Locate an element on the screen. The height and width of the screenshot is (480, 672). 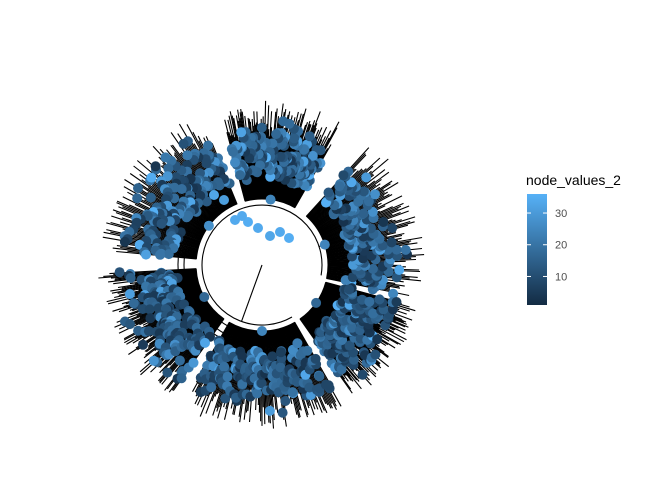
legend-title: node_values_2 is located at coordinates (573, 180).